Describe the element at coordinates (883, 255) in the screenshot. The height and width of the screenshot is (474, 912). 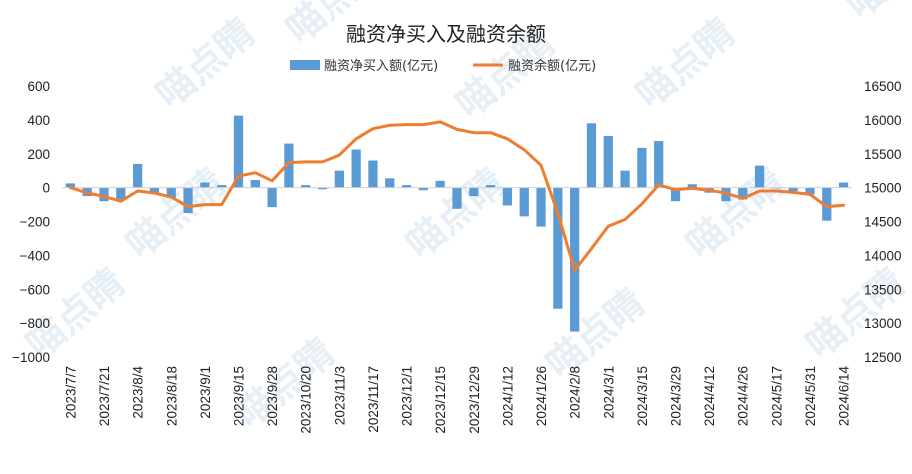
I see `right-axis-tick-label: 14000` at that location.